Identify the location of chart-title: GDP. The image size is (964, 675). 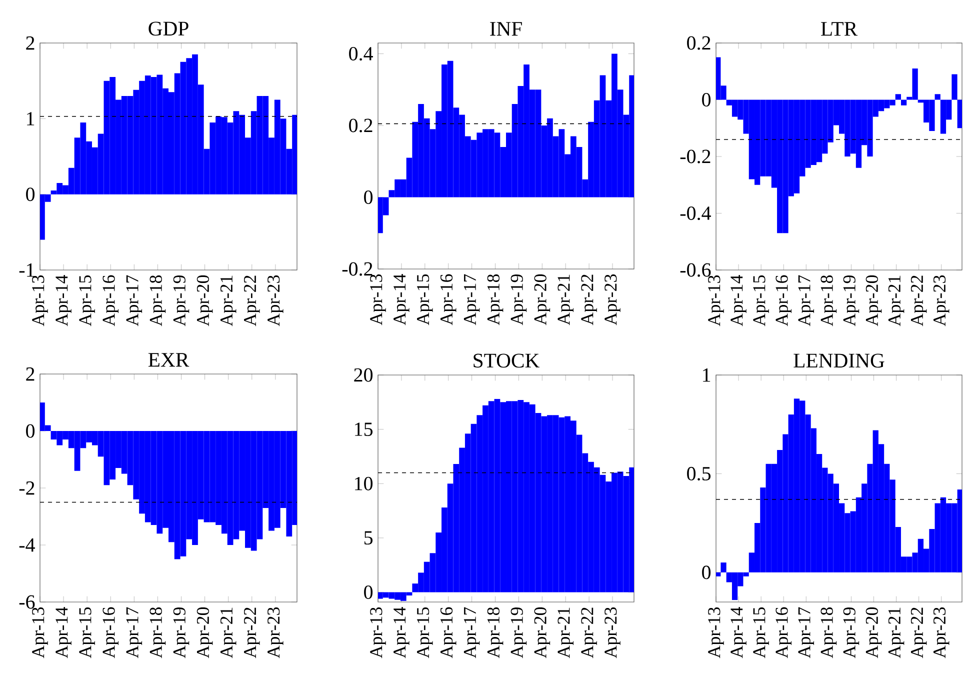
(168, 29).